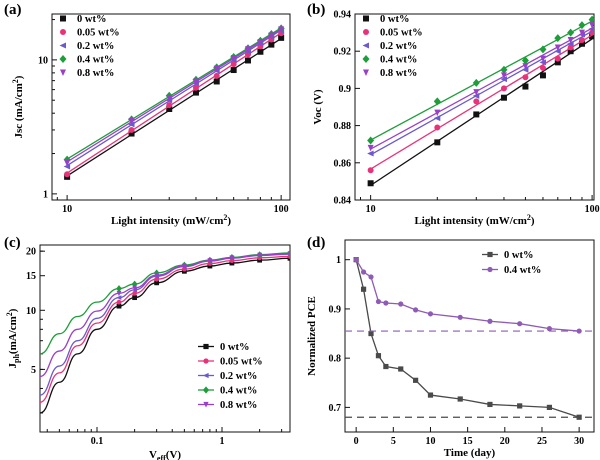  I want to click on x-axis: 0 5 10 15 20 25 30, so click(469, 437).